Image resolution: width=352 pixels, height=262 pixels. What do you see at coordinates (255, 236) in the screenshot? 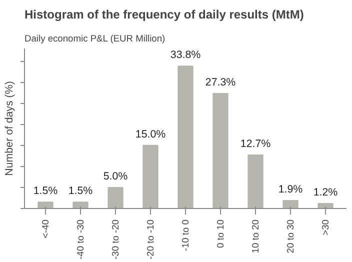
I see `x-tick-label: 10 to 20` at bounding box center [255, 236].